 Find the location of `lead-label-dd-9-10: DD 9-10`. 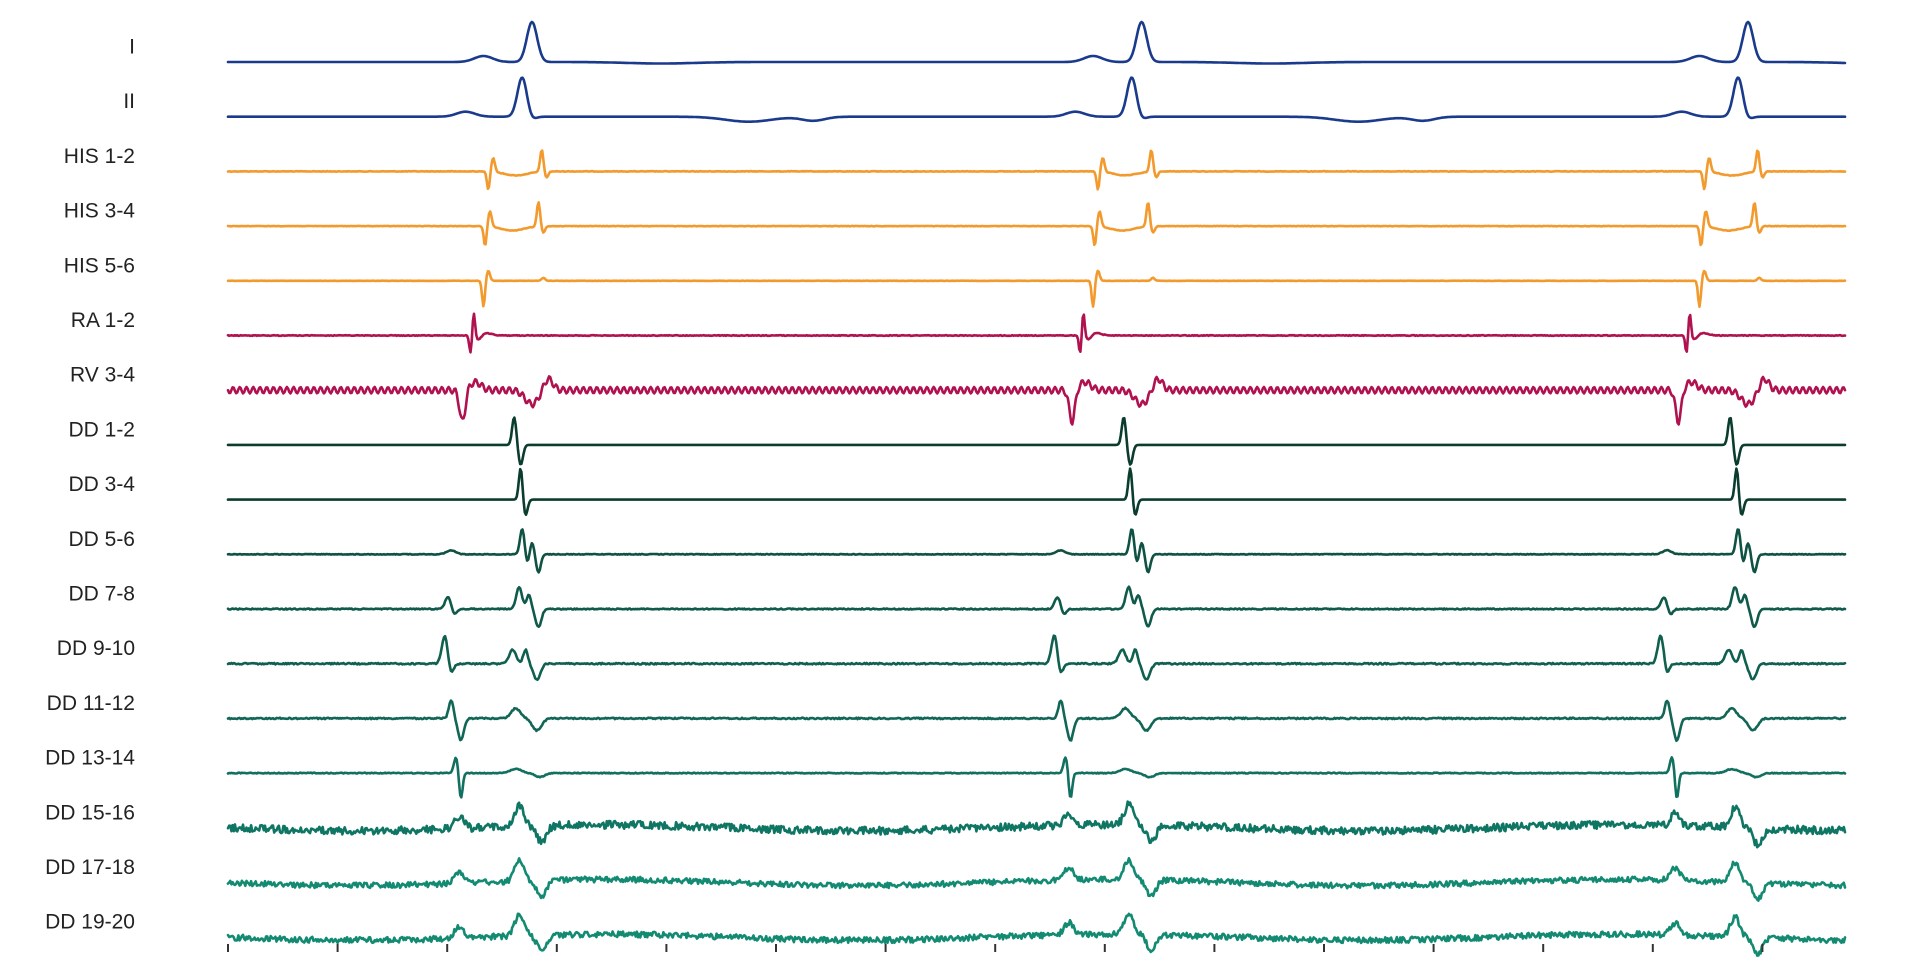

lead-label-dd-9-10: DD 9-10 is located at coordinates (96, 648).